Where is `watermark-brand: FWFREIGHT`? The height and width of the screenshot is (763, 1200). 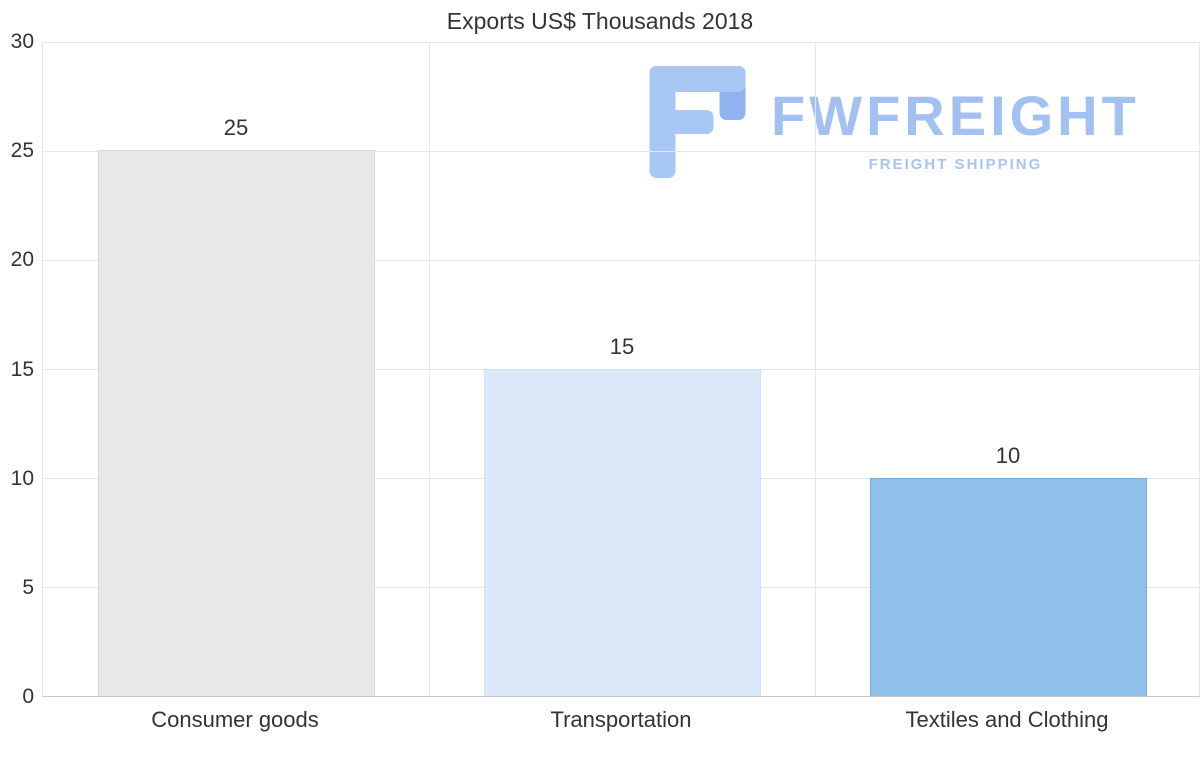
watermark-brand: FWFREIGHT is located at coordinates (955, 115).